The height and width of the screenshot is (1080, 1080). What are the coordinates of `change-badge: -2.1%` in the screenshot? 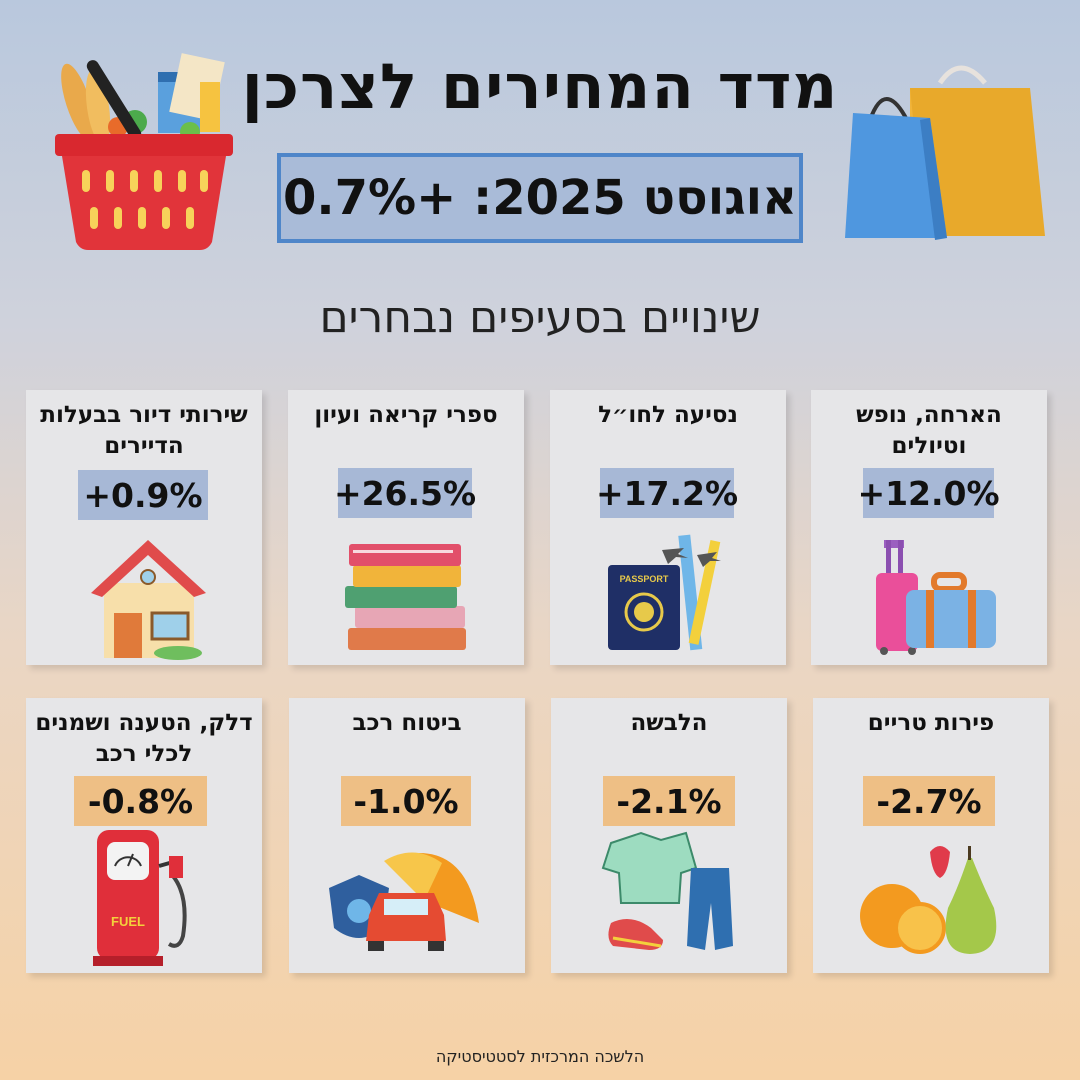 It's located at (669, 801).